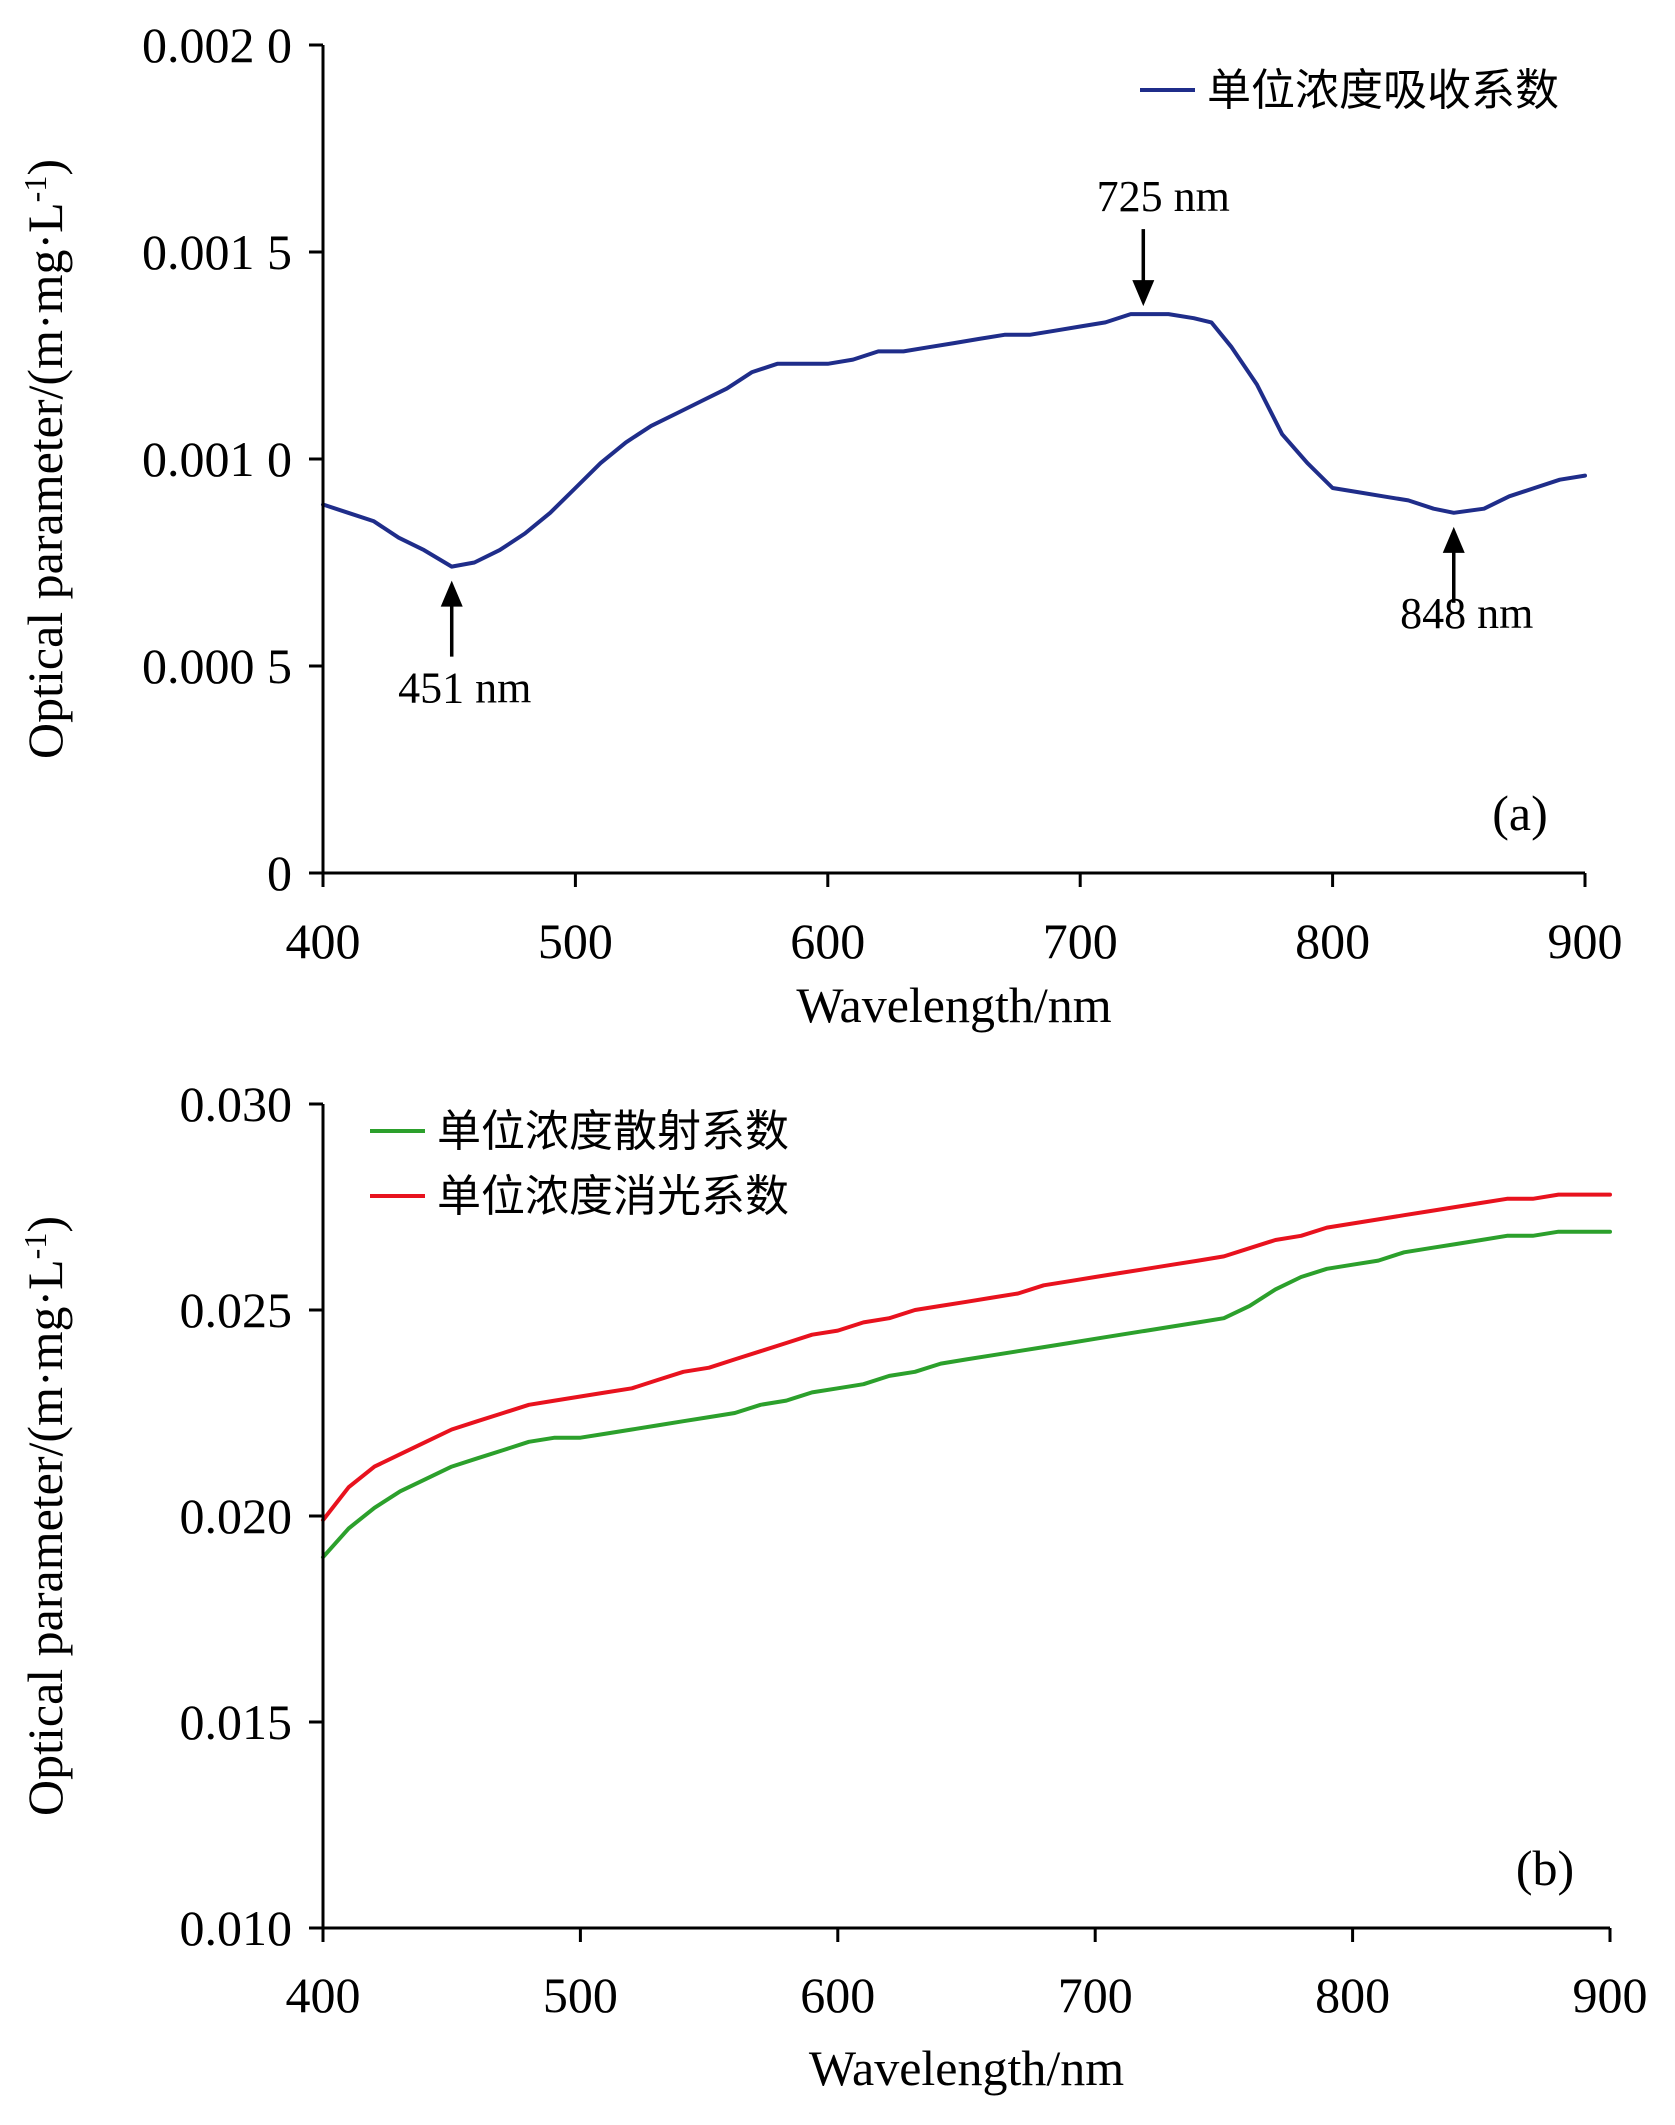 This screenshot has height=2125, width=1675. What do you see at coordinates (236, 1928) in the screenshot?
I see `y-tick-label: 0.010` at bounding box center [236, 1928].